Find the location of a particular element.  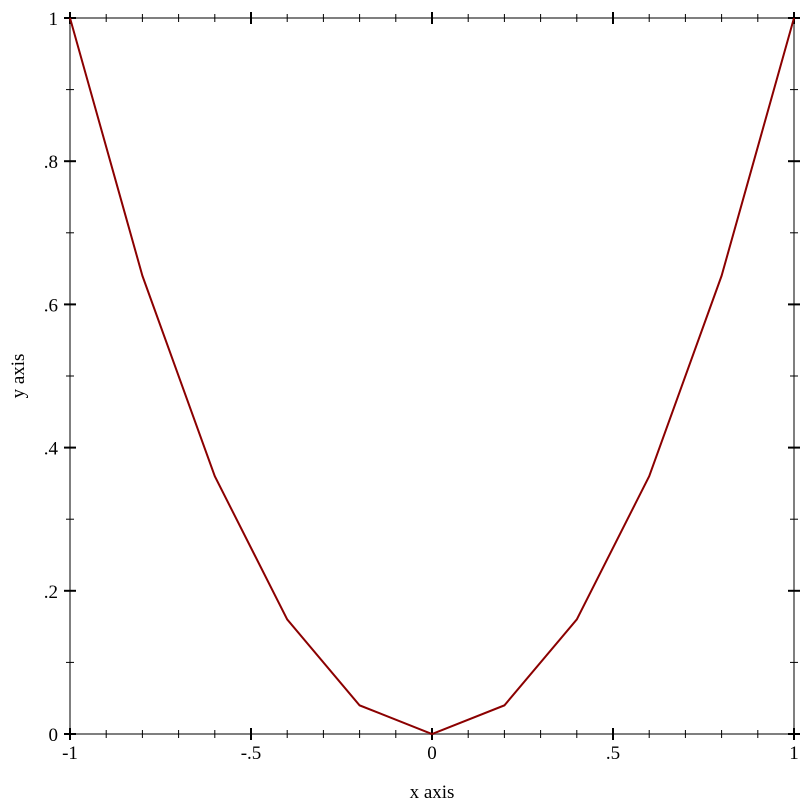

y-tick-label: .8 is located at coordinates (51, 162).